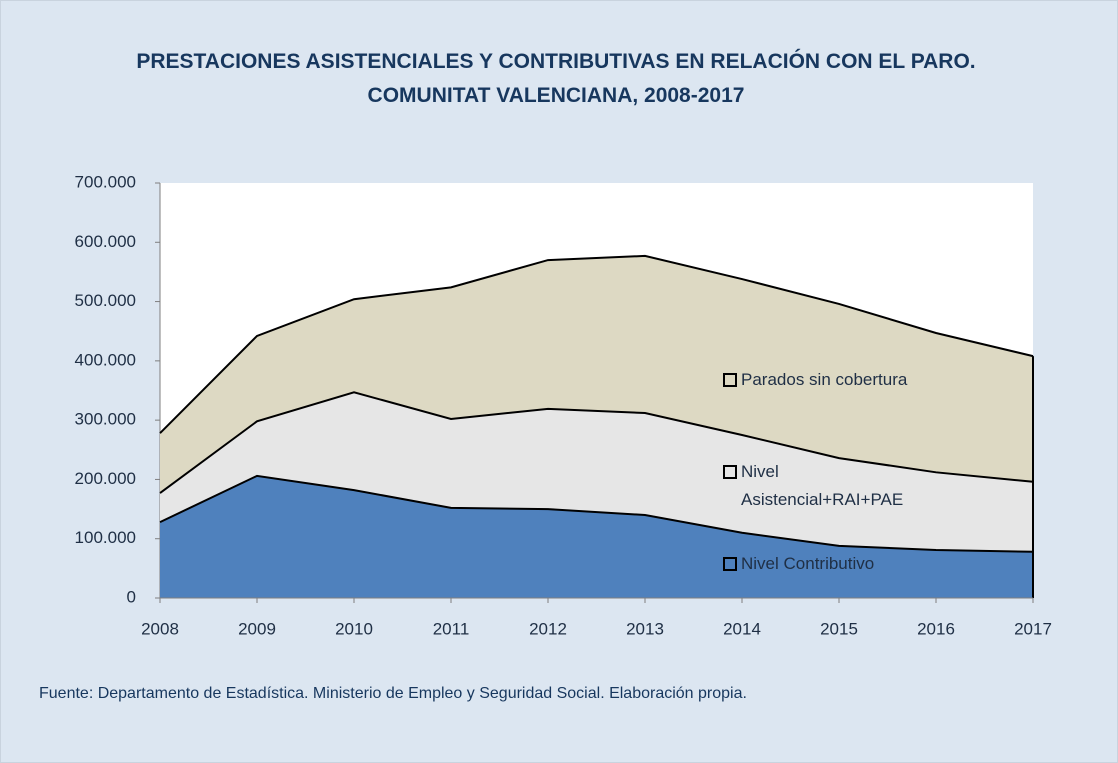 This screenshot has height=763, width=1118. I want to click on x-tick-label: 2014, so click(742, 628).